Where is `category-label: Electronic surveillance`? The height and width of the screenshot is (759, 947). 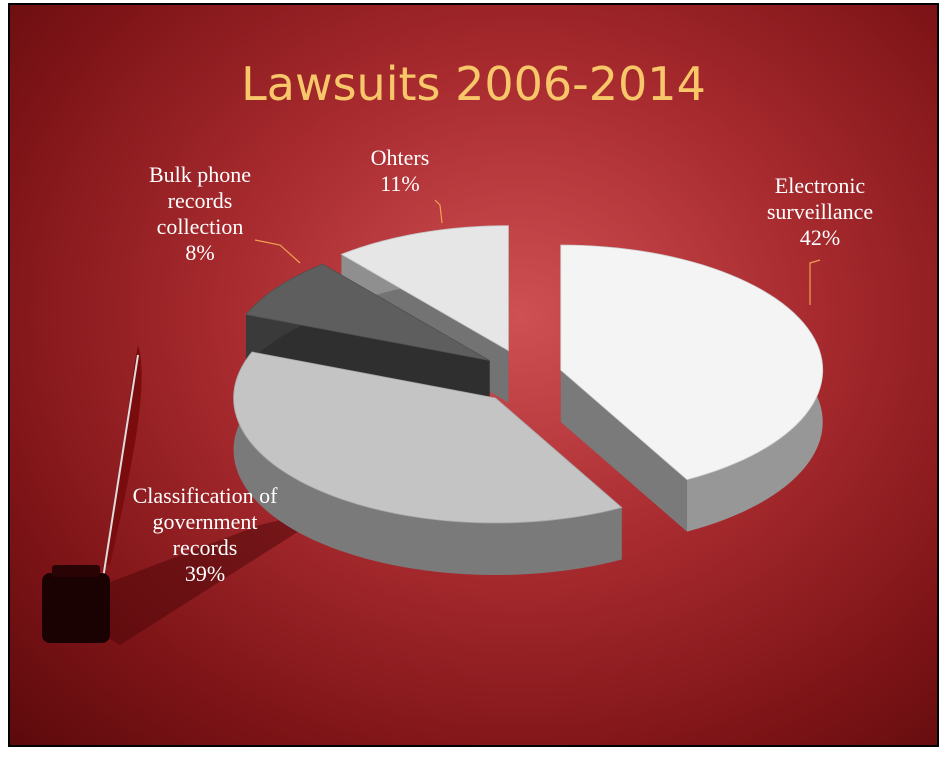 category-label: Electronic surveillance is located at coordinates (820, 198).